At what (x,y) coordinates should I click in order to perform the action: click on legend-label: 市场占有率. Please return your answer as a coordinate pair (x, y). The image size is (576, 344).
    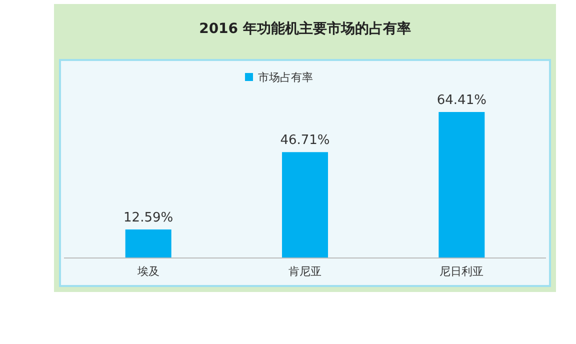
    Looking at the image, I should click on (285, 77).